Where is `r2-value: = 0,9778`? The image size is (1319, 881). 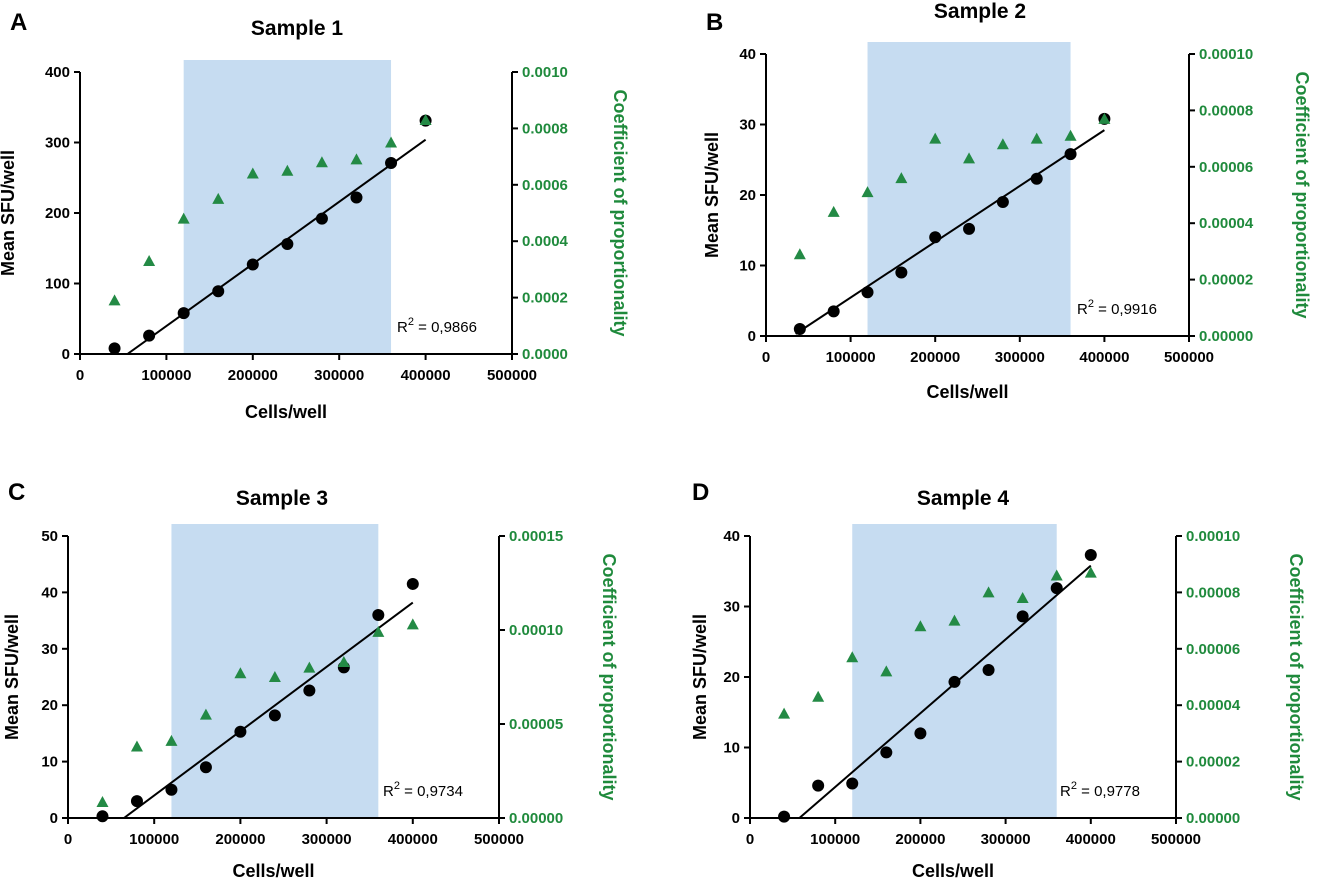 r2-value: = 0,9778 is located at coordinates (1108, 791).